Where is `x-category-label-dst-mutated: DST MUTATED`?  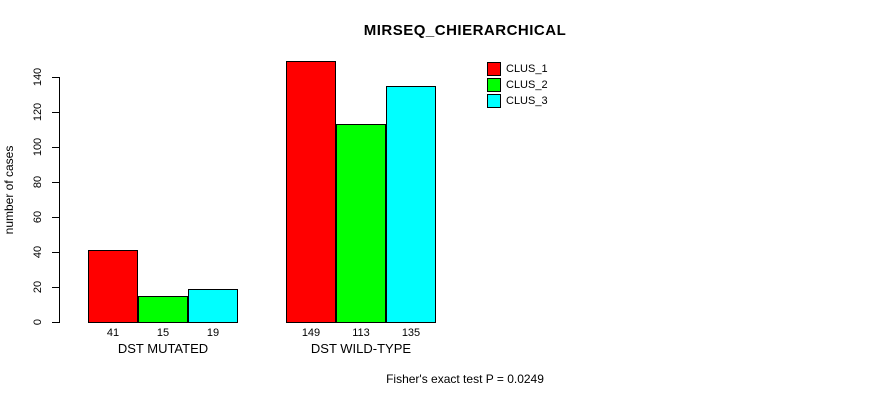
x-category-label-dst-mutated: DST MUTATED is located at coordinates (163, 348).